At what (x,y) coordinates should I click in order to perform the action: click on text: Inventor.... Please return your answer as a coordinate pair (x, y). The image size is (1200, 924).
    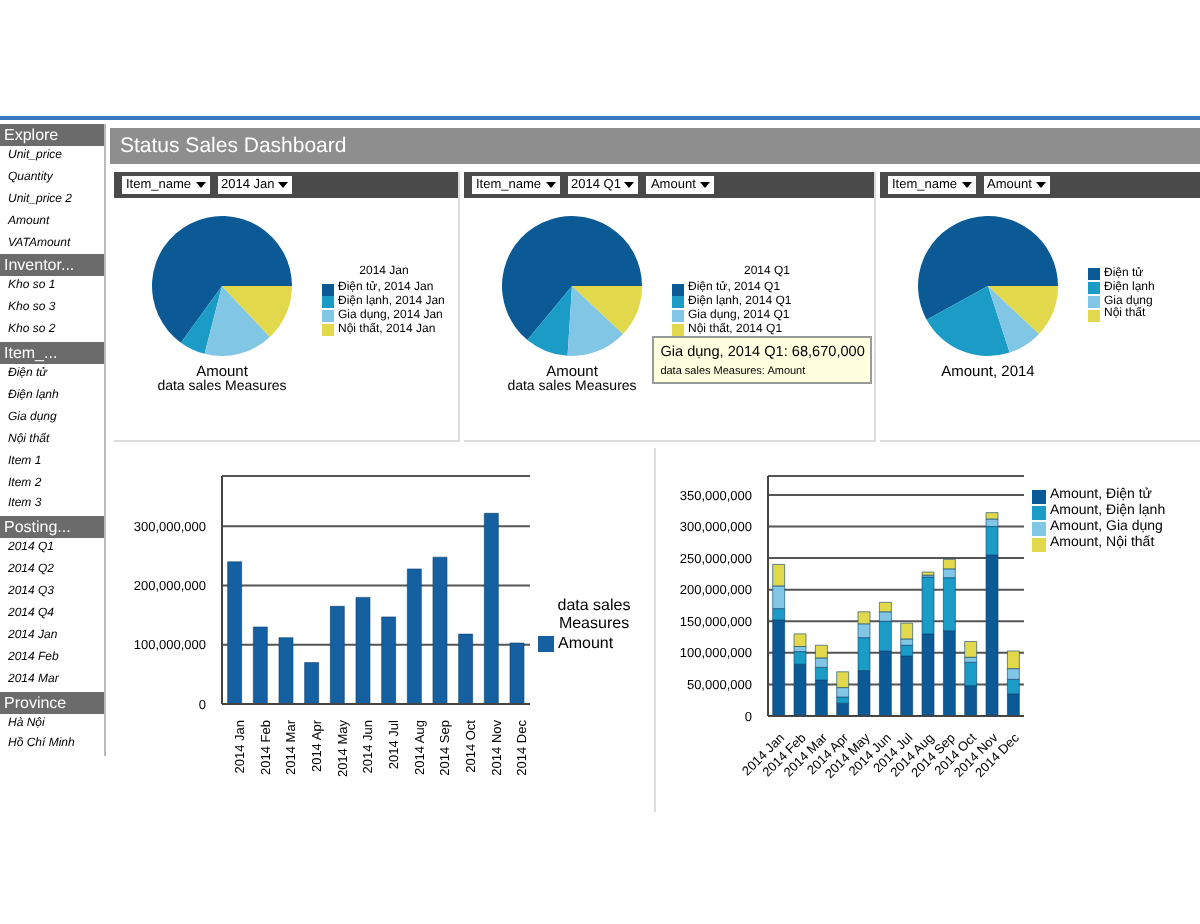
    Looking at the image, I should click on (52, 265).